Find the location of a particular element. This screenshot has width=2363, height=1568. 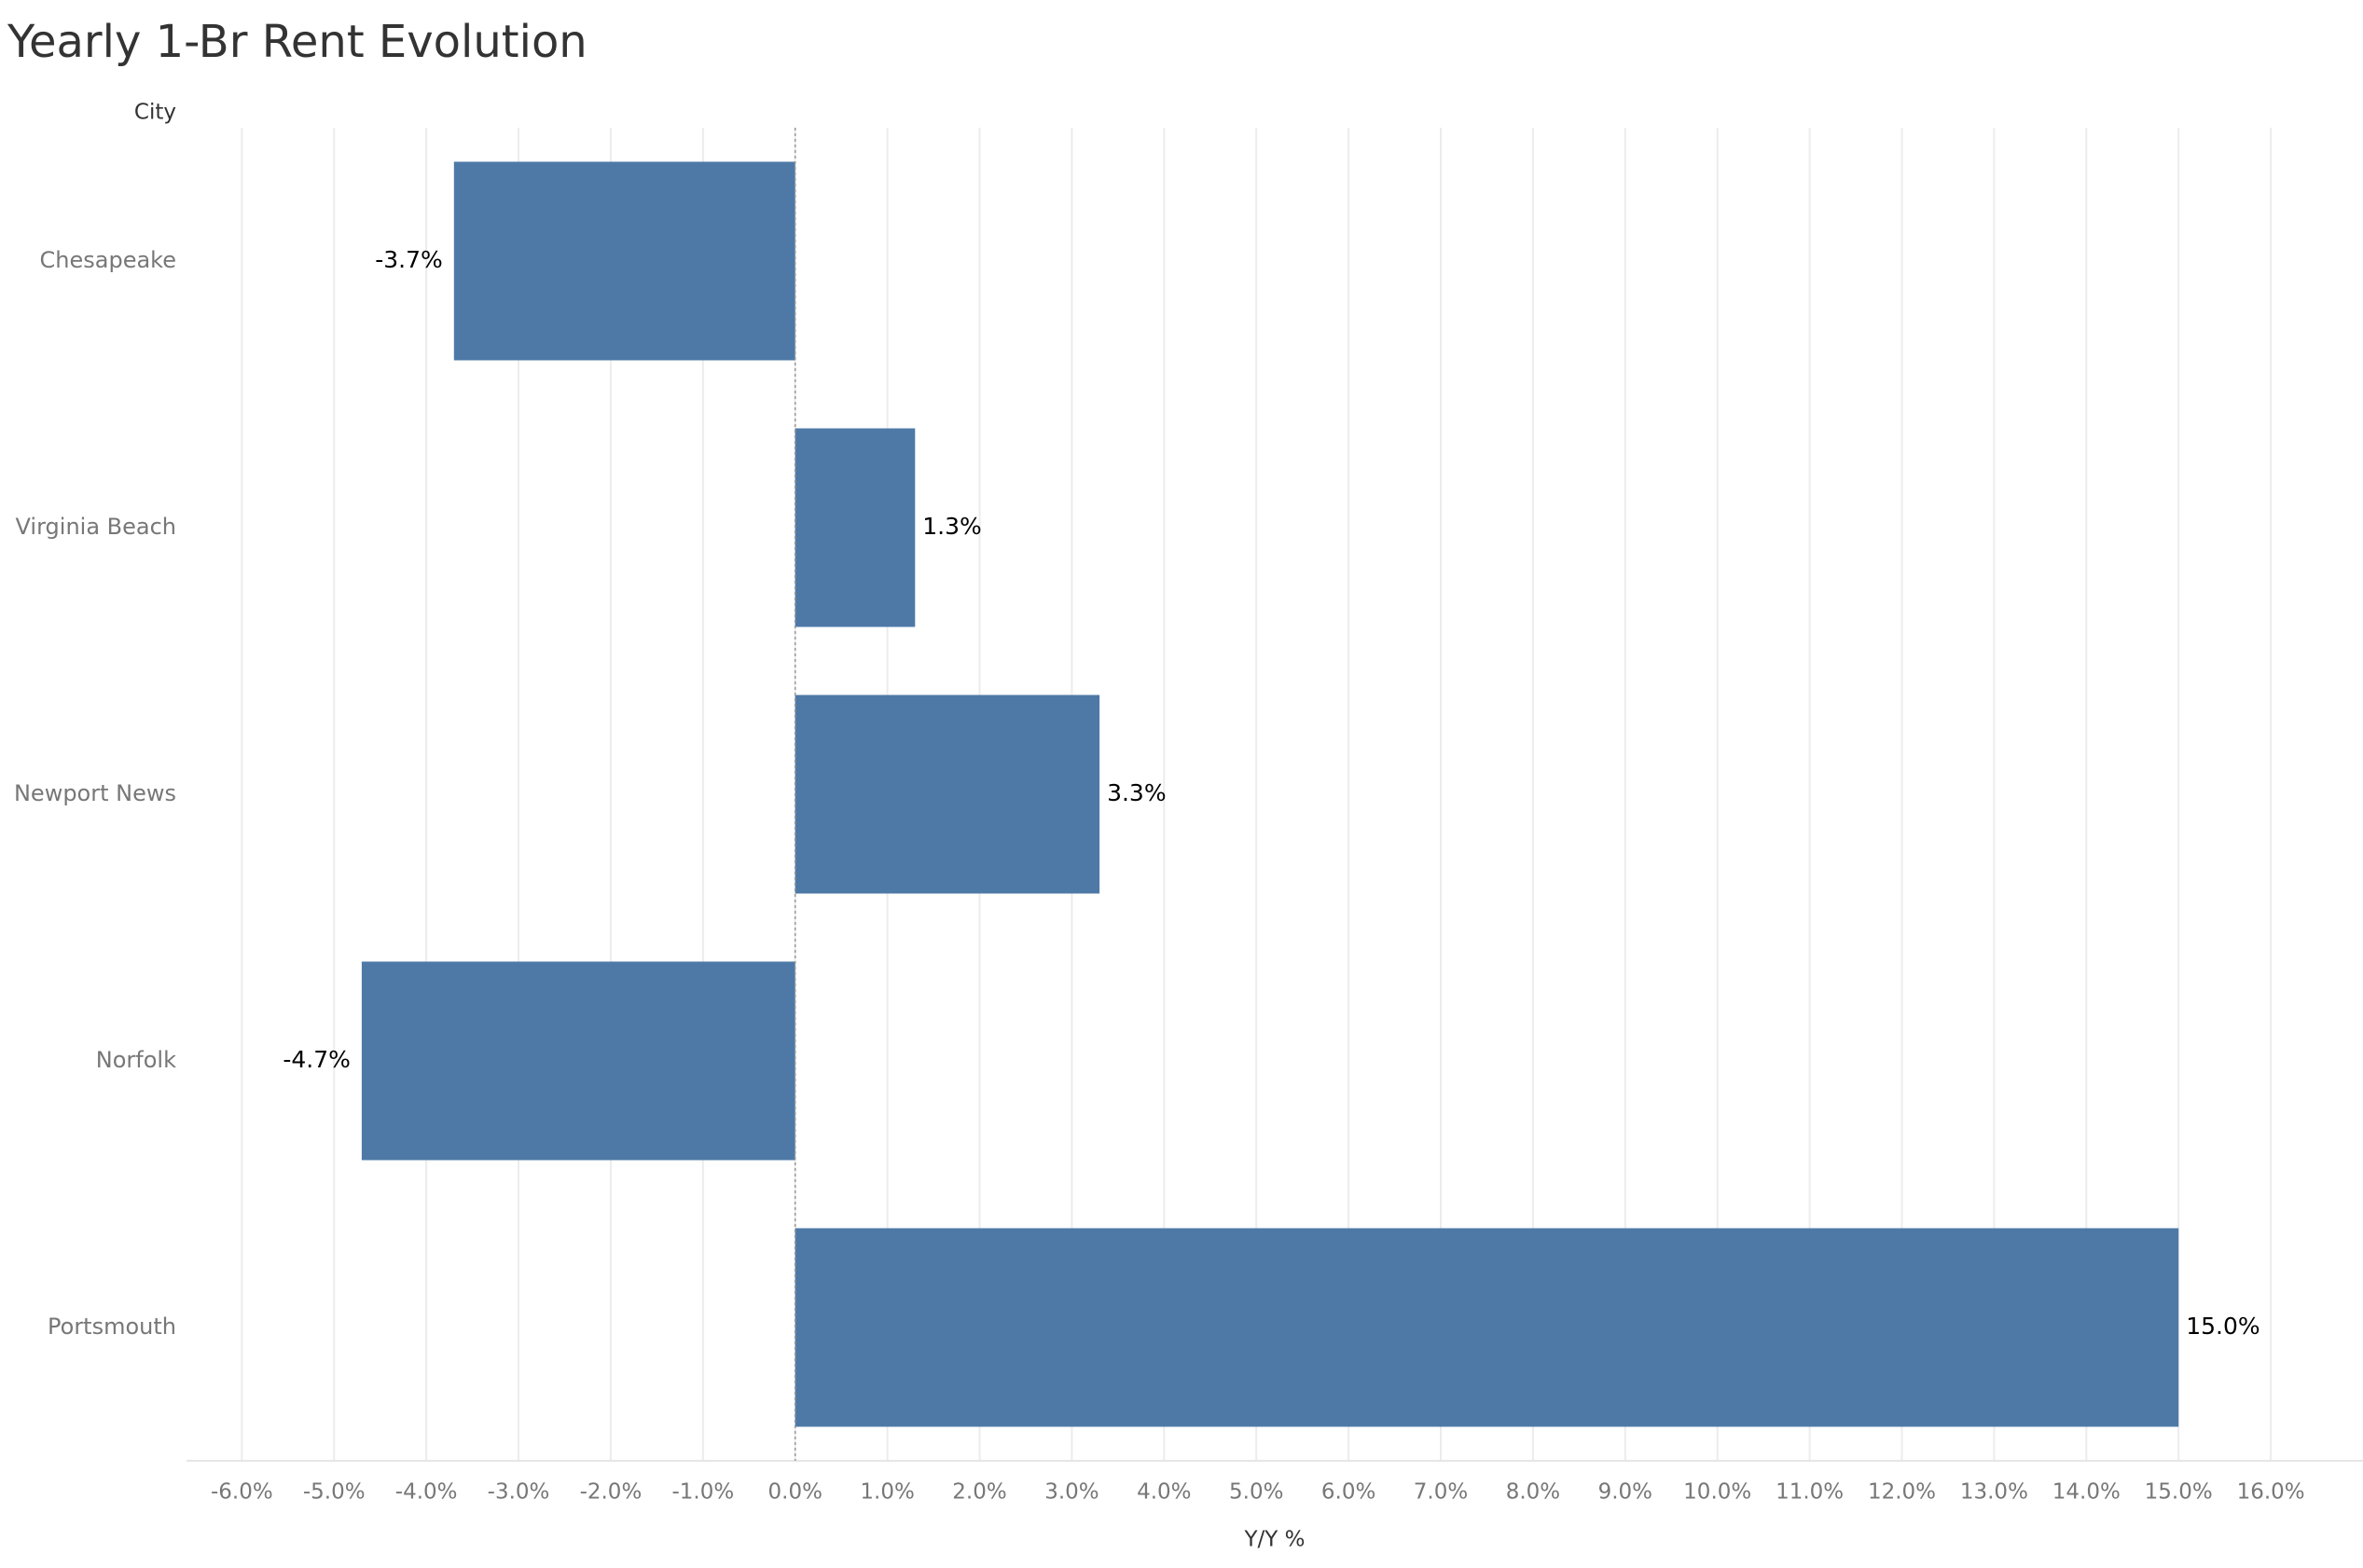

x-axis-title: Y/Y % is located at coordinates (1274, 1540).